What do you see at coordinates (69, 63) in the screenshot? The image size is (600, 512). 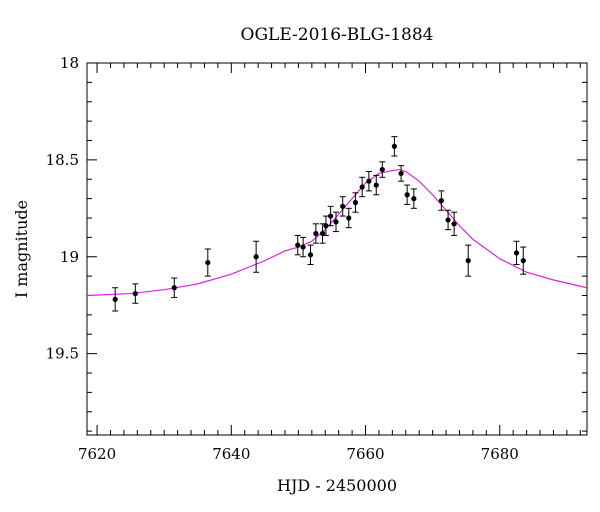 I see `y-tick-label: 18` at bounding box center [69, 63].